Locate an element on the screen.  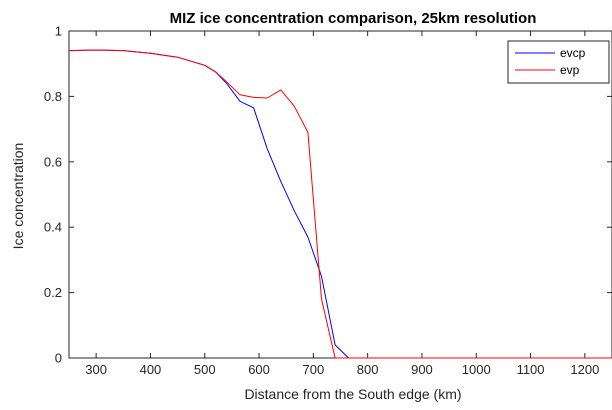
x-tick-label: 1200 is located at coordinates (584, 369).